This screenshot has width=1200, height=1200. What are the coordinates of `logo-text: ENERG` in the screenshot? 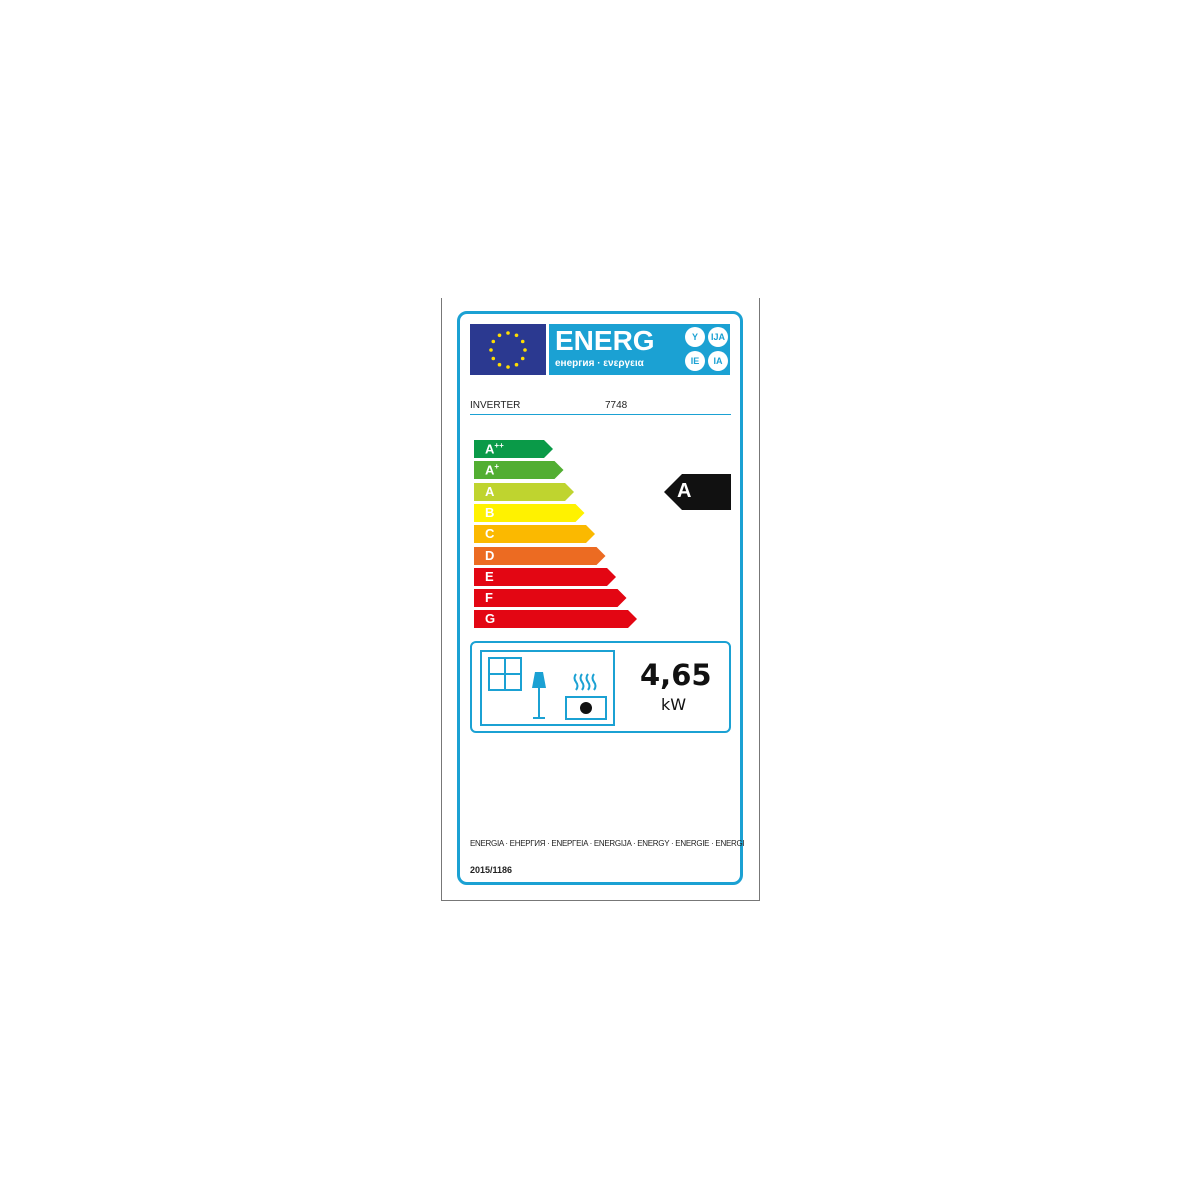 It's located at (605, 340).